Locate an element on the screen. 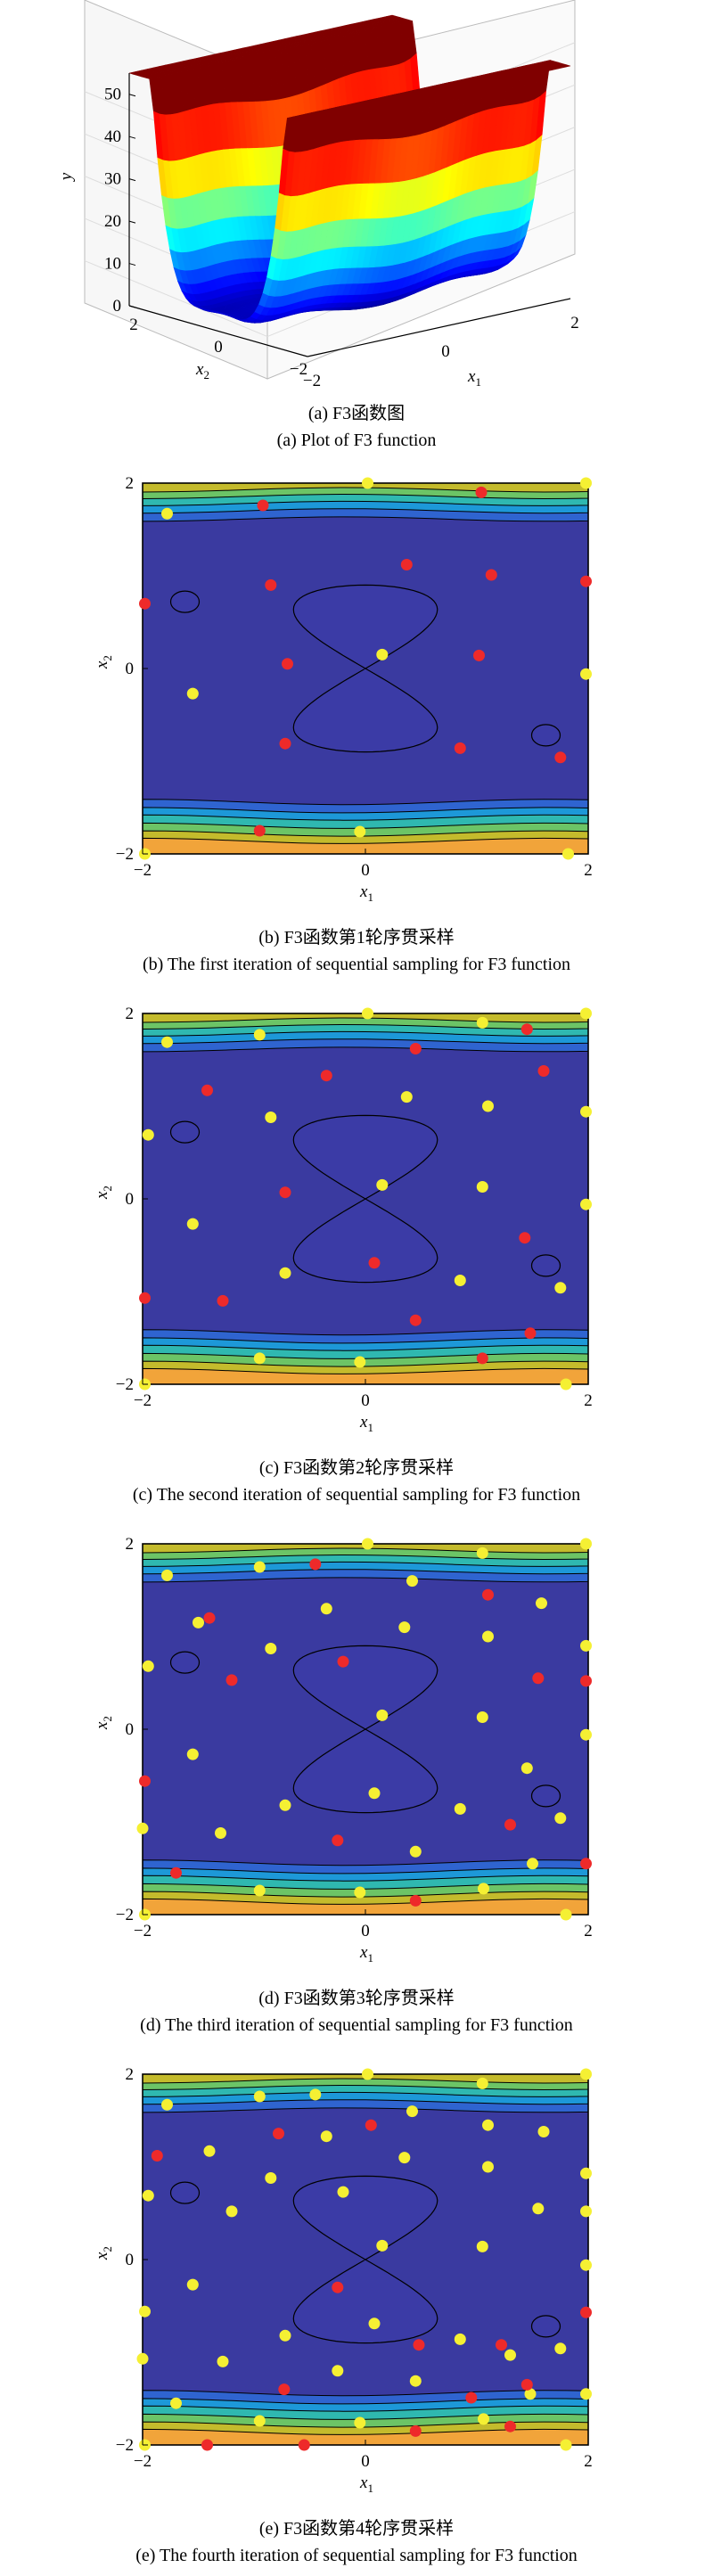  x-tick-label: 0 is located at coordinates (365, 1400).